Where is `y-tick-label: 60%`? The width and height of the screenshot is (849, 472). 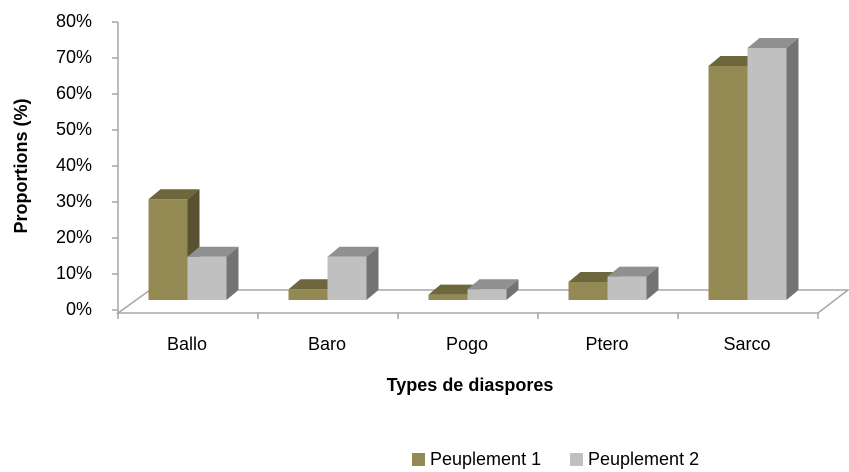
y-tick-label: 60% is located at coordinates (74, 93).